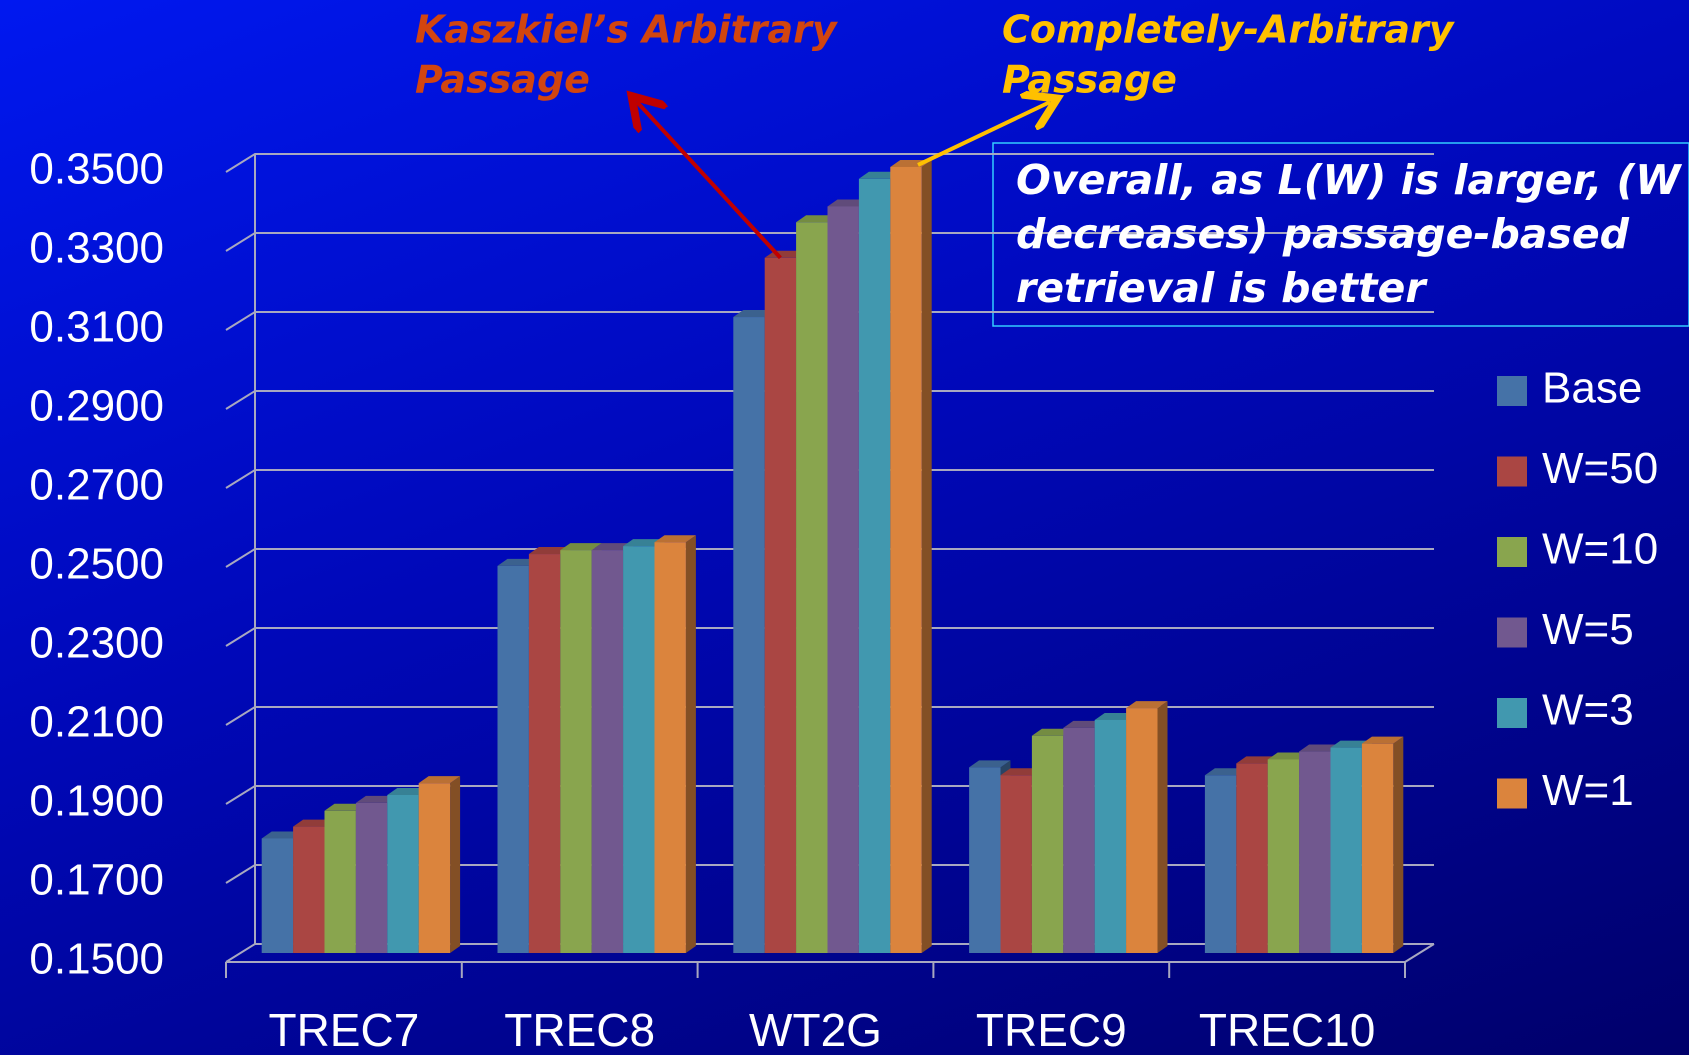 The height and width of the screenshot is (1055, 1689). Describe the element at coordinates (1588, 629) in the screenshot. I see `legend-label: W=5` at that location.